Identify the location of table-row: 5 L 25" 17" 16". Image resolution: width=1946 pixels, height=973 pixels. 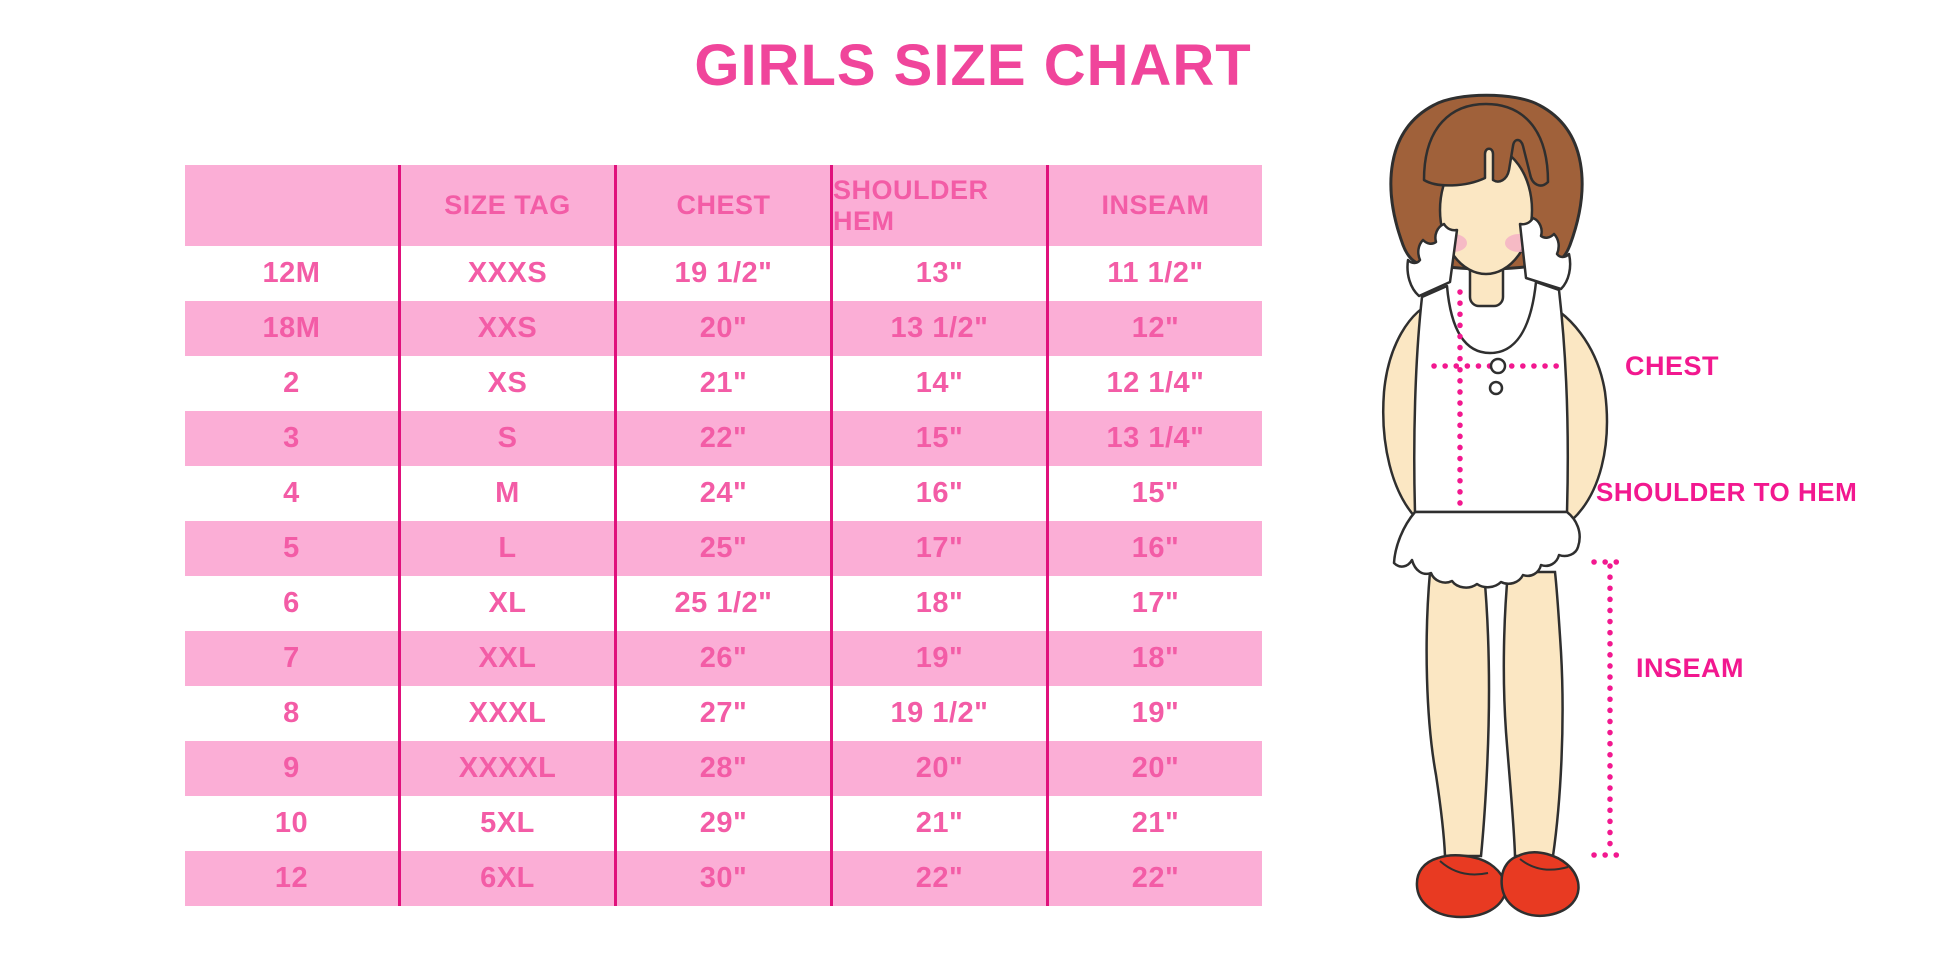
(723, 548).